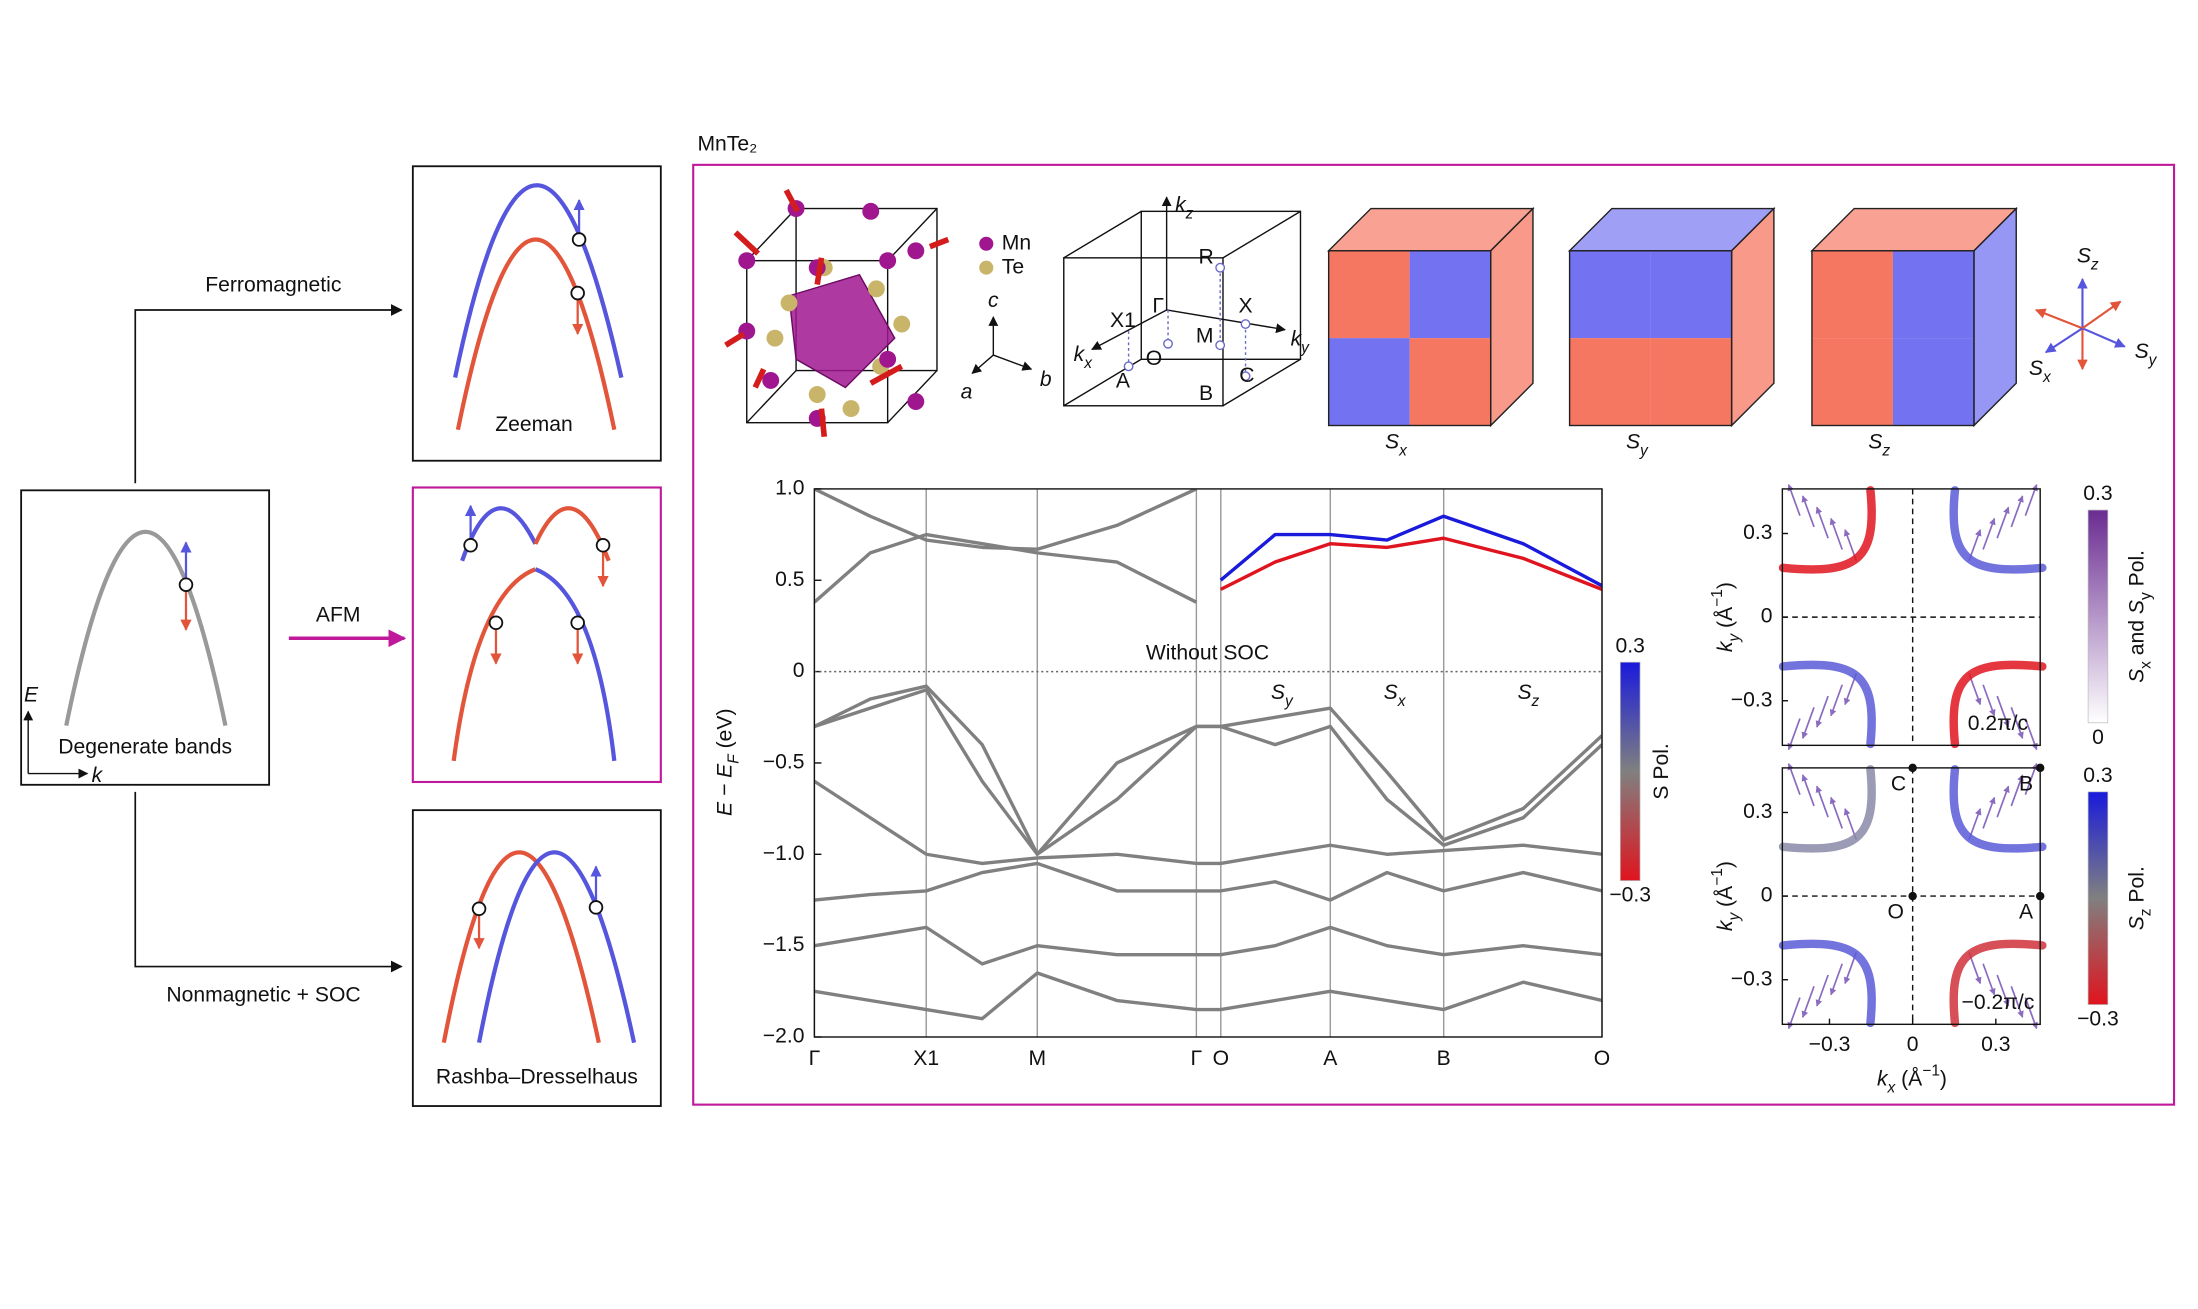 Image resolution: width=2198 pixels, height=1309 pixels. Describe the element at coordinates (2153, 360) in the screenshot. I see `spin-axis-label-sub: y` at that location.